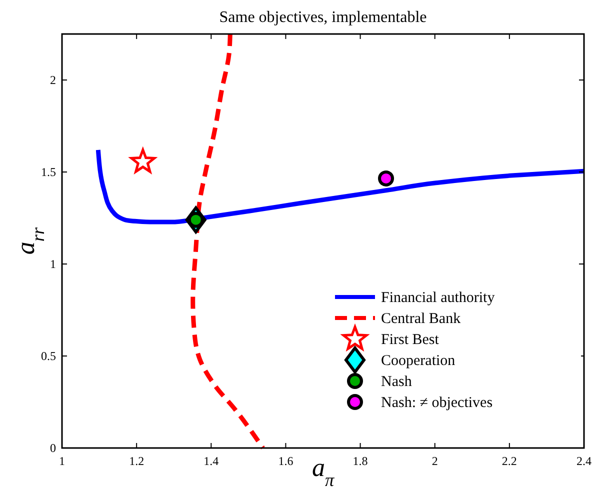 Image resolution: width=592 pixels, height=492 pixels. What do you see at coordinates (421, 319) in the screenshot?
I see `legend-label: Central Bank` at bounding box center [421, 319].